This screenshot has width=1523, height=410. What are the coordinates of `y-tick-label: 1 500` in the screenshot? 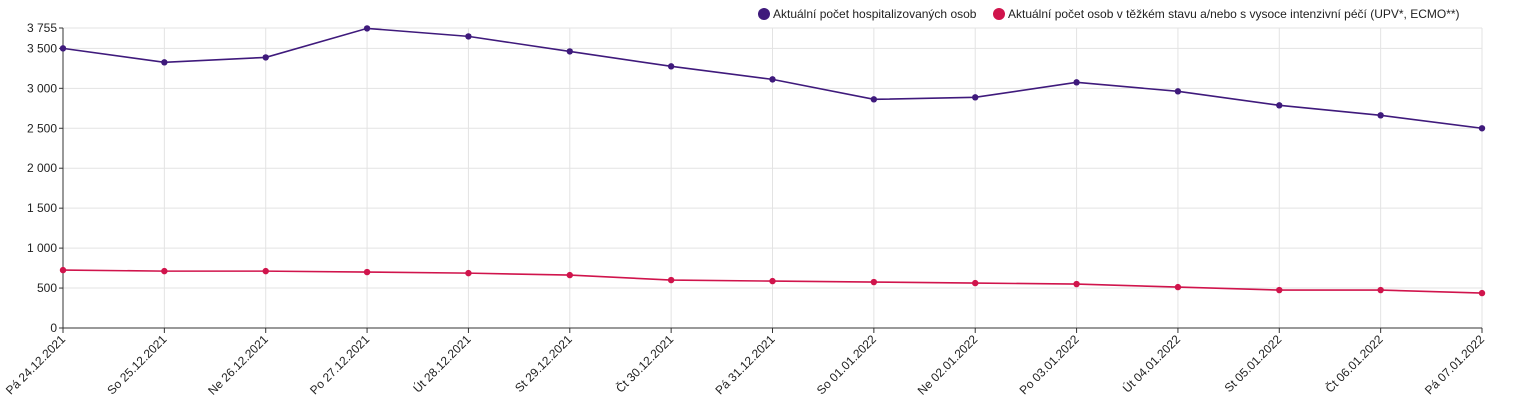 It's located at (42, 208).